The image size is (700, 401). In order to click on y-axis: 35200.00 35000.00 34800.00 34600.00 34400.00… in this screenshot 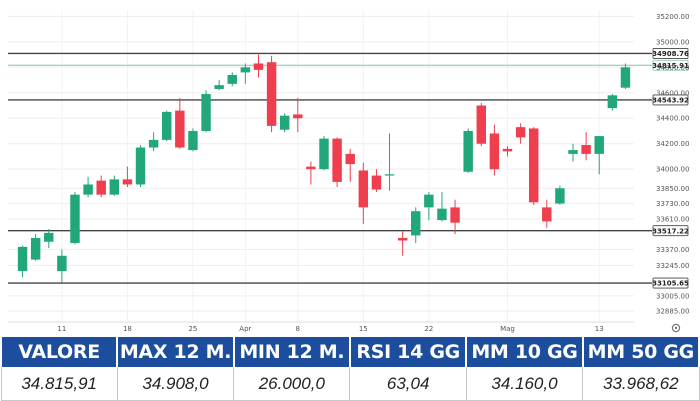, I will do `click(672, 164)`.